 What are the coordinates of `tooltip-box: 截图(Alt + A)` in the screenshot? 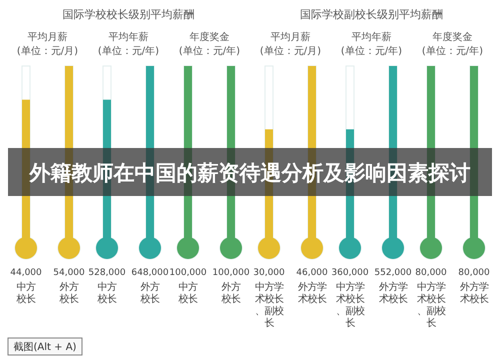 It's located at (45, 347).